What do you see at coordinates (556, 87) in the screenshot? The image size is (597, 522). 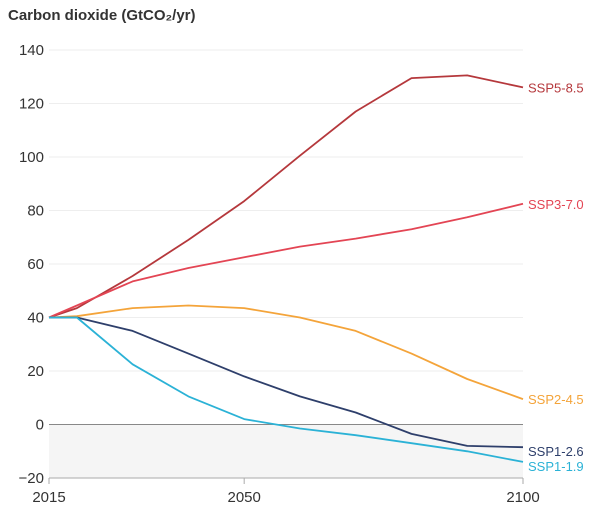 I see `series-label-ssp5-8.5: SSP5-8.5` at bounding box center [556, 87].